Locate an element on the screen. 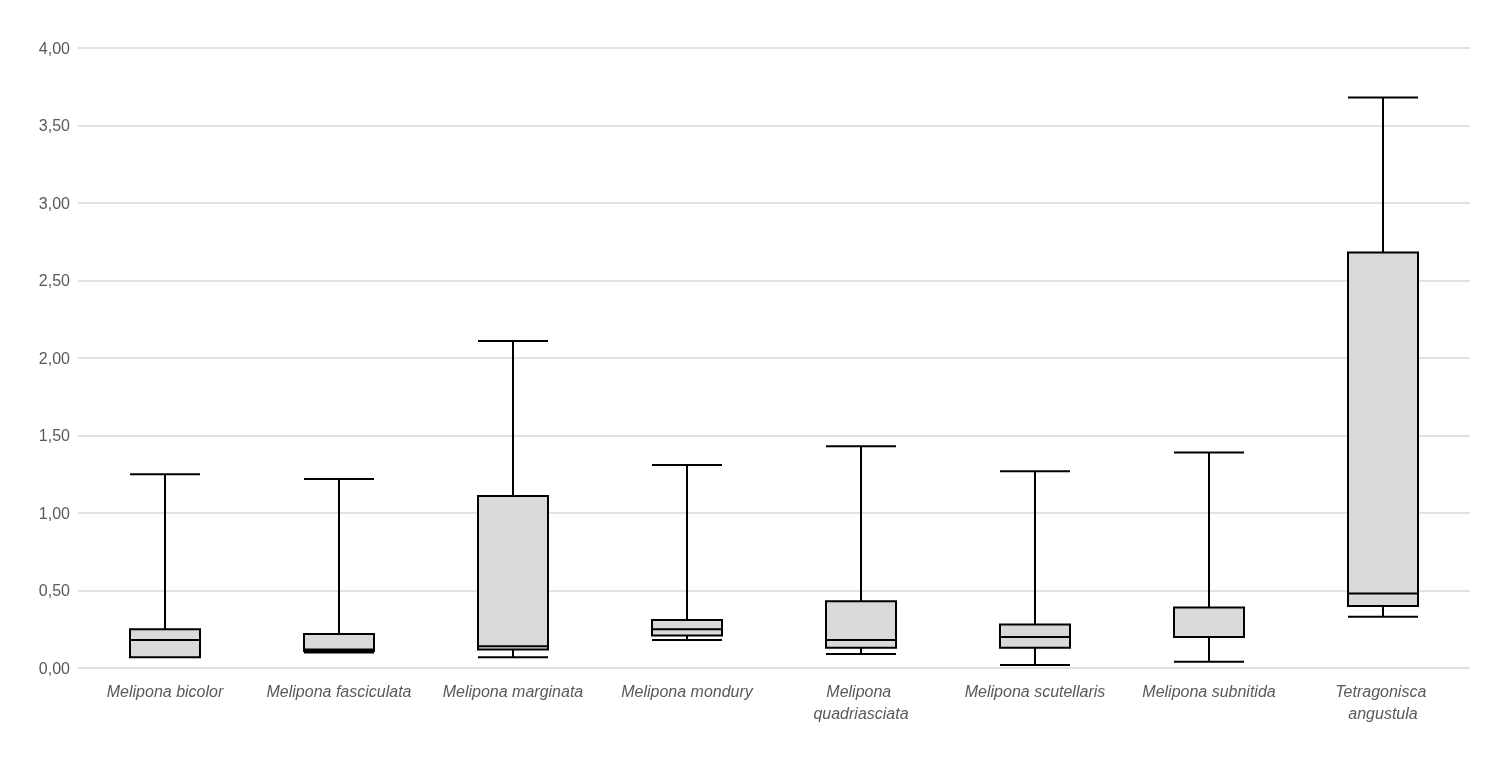 This screenshot has width=1499, height=770. y-tick-label: 4,00 is located at coordinates (54, 48).